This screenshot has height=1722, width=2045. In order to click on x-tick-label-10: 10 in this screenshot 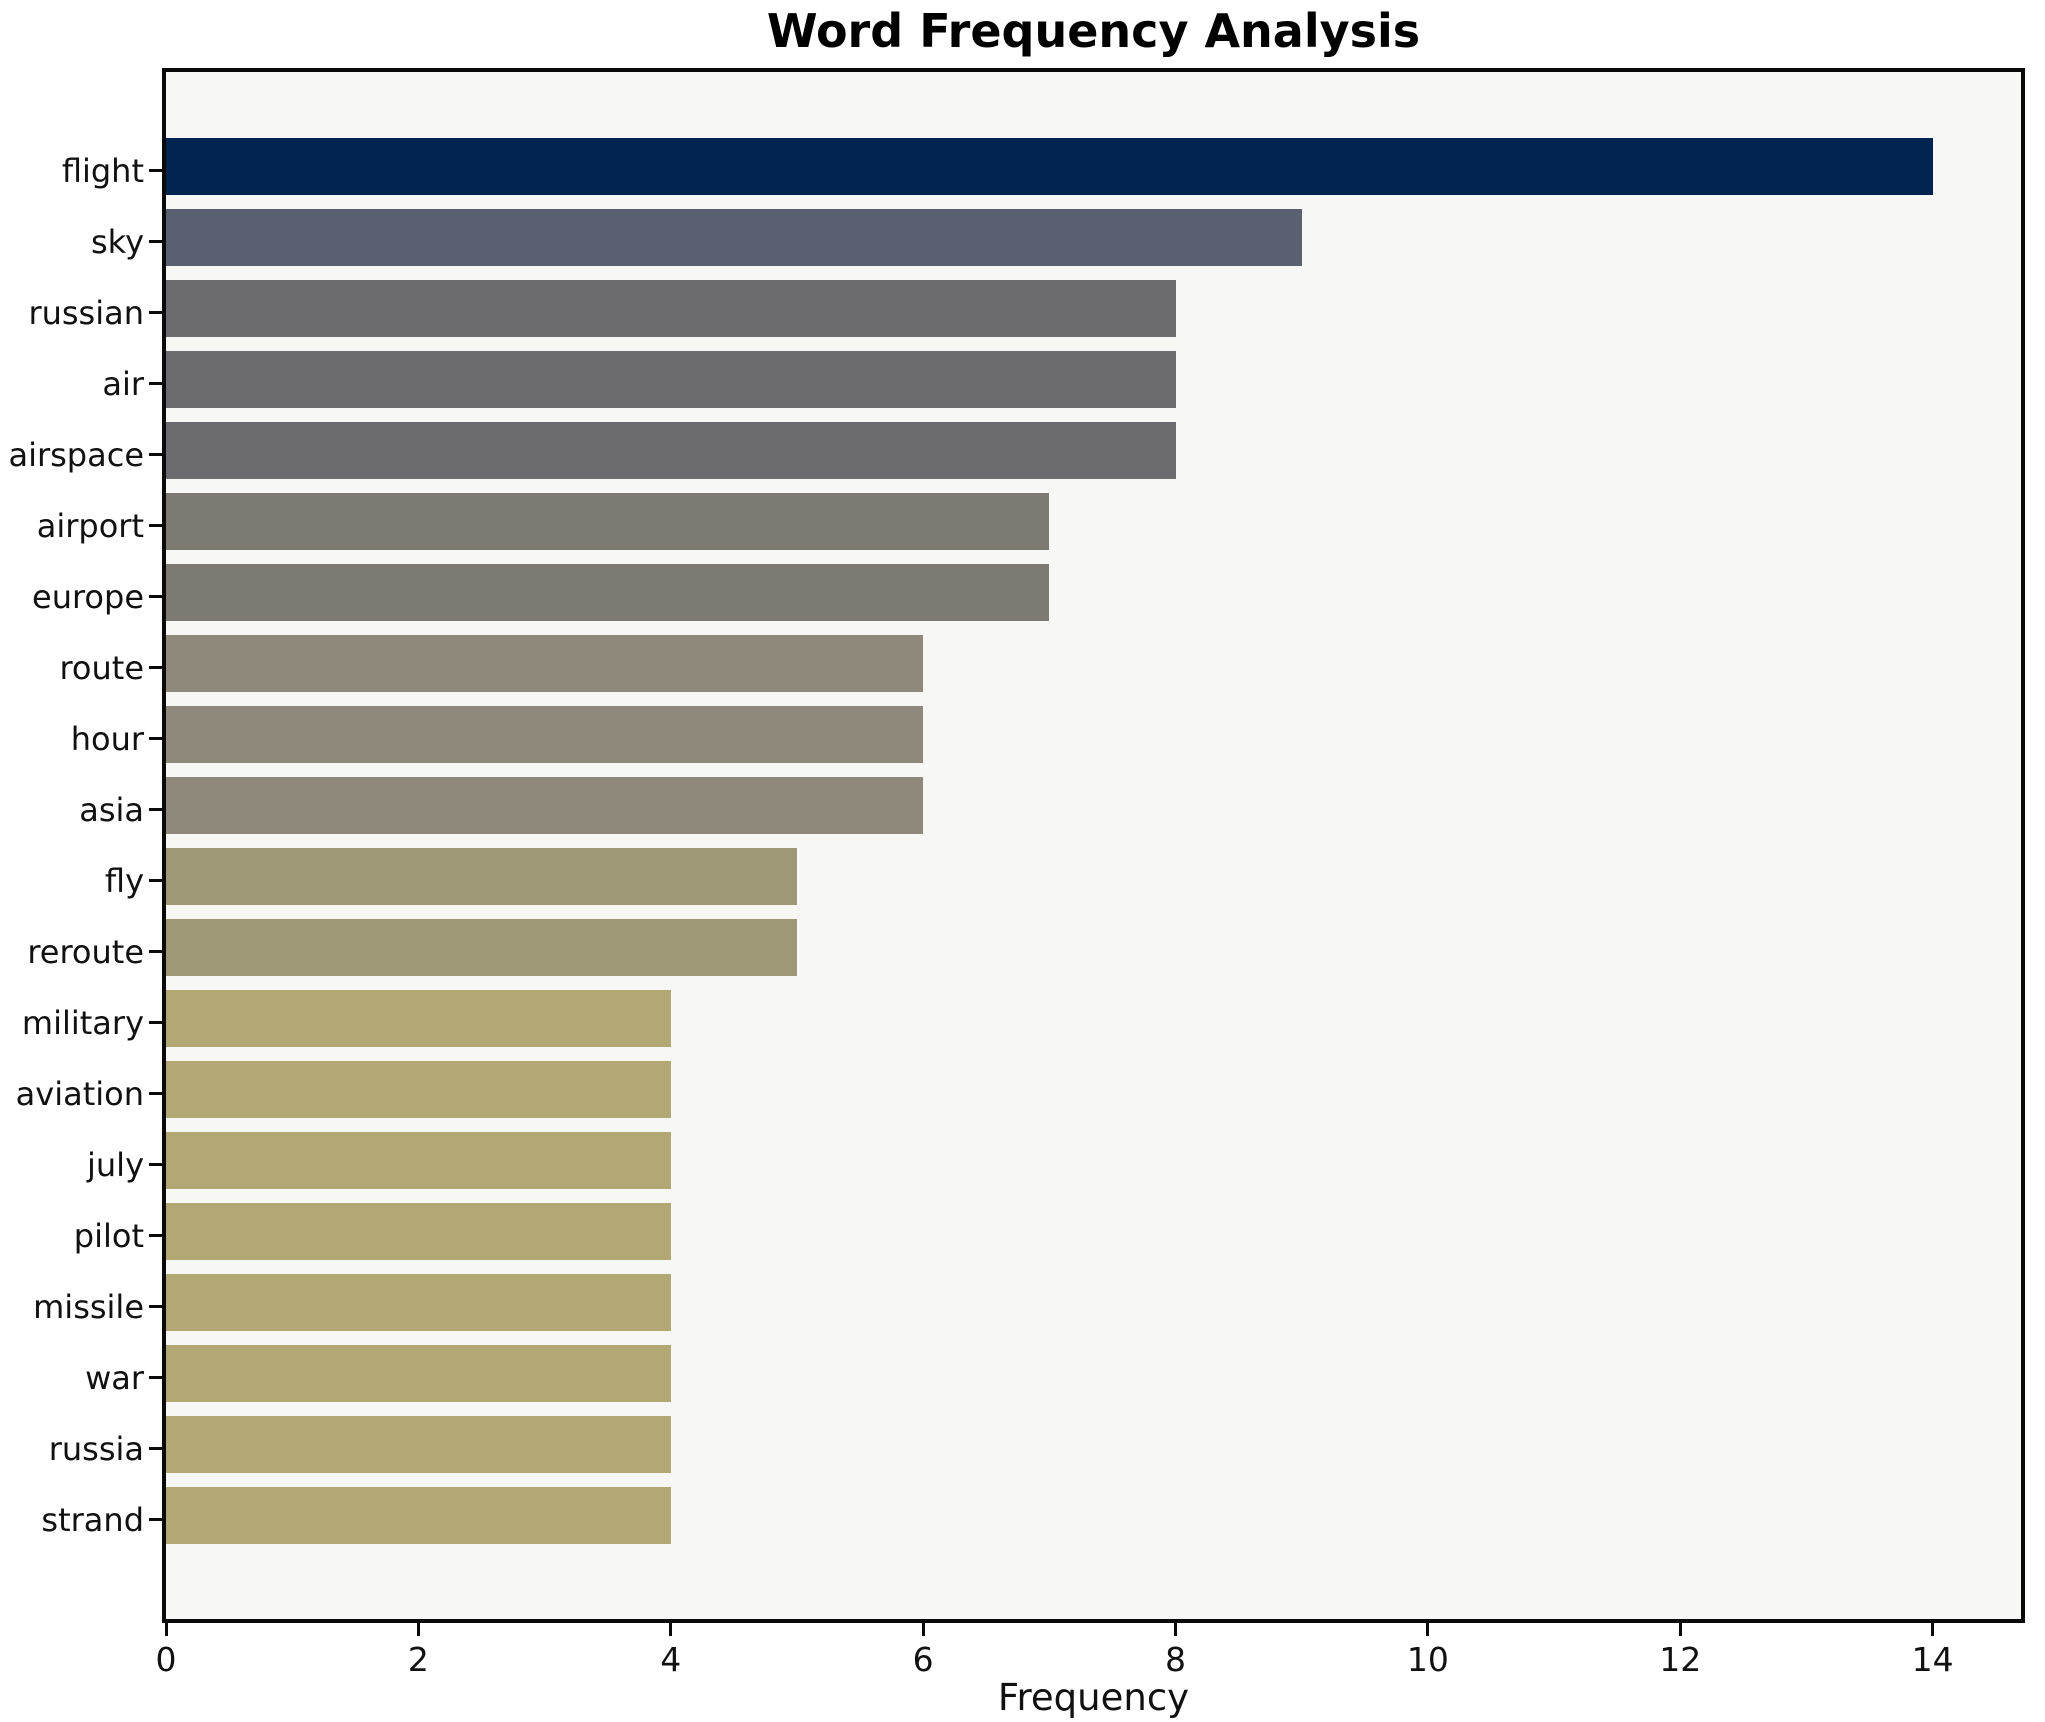, I will do `click(1427, 1659)`.